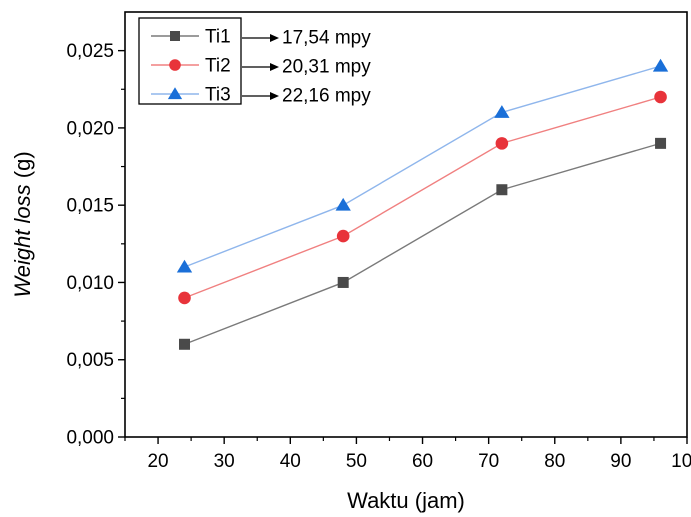 The height and width of the screenshot is (517, 691). I want to click on legend: Ti1 17,54 mpy Ti2 20,31 mpy Ti3 22,16 mpy, so click(254, 62).